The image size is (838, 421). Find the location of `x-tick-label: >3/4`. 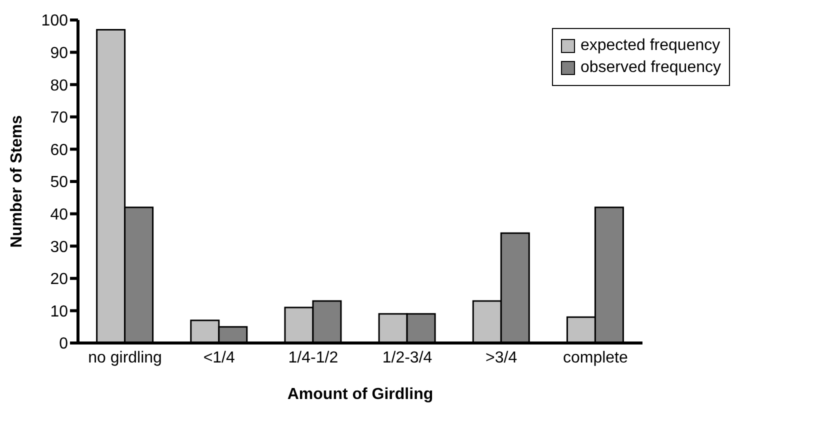

x-tick-label: >3/4 is located at coordinates (502, 357).